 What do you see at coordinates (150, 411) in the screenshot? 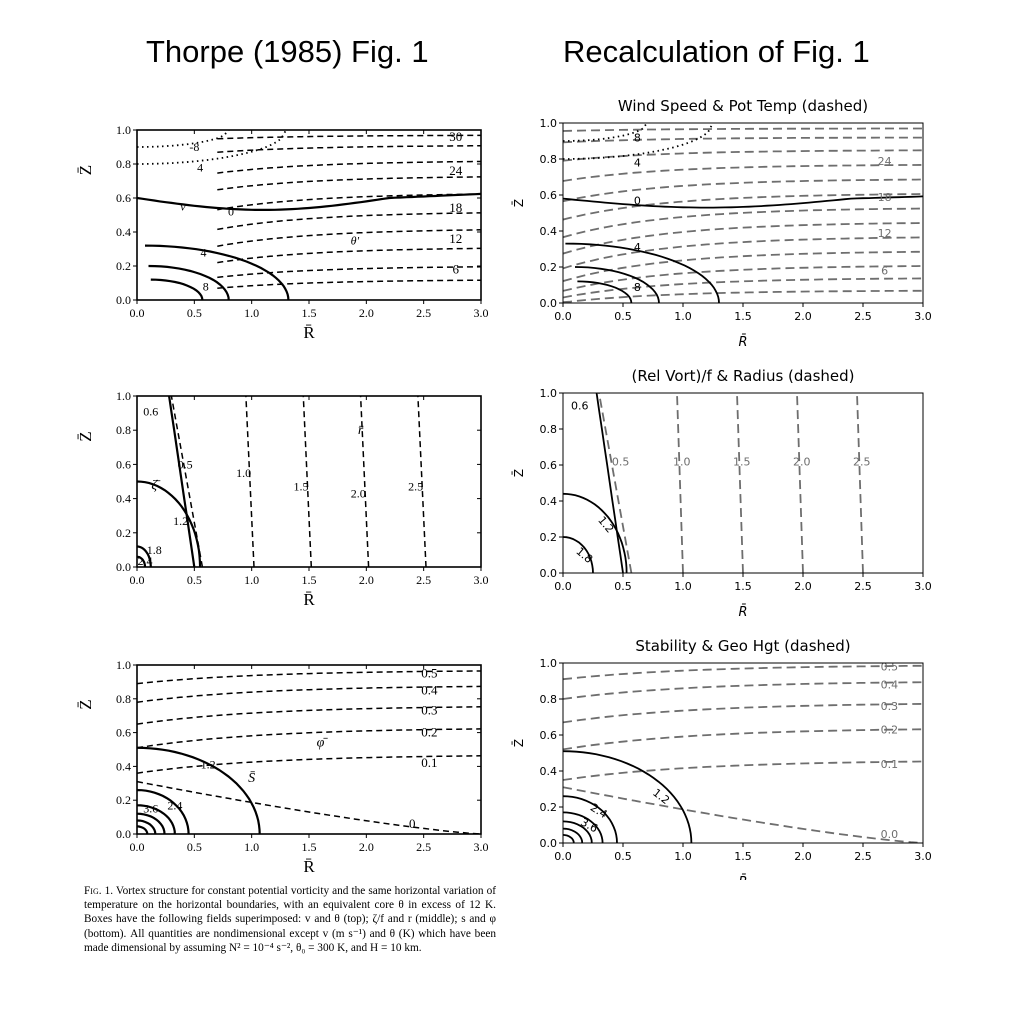
I see `orig-mid-label-vort-0.6: 0.6` at bounding box center [150, 411].